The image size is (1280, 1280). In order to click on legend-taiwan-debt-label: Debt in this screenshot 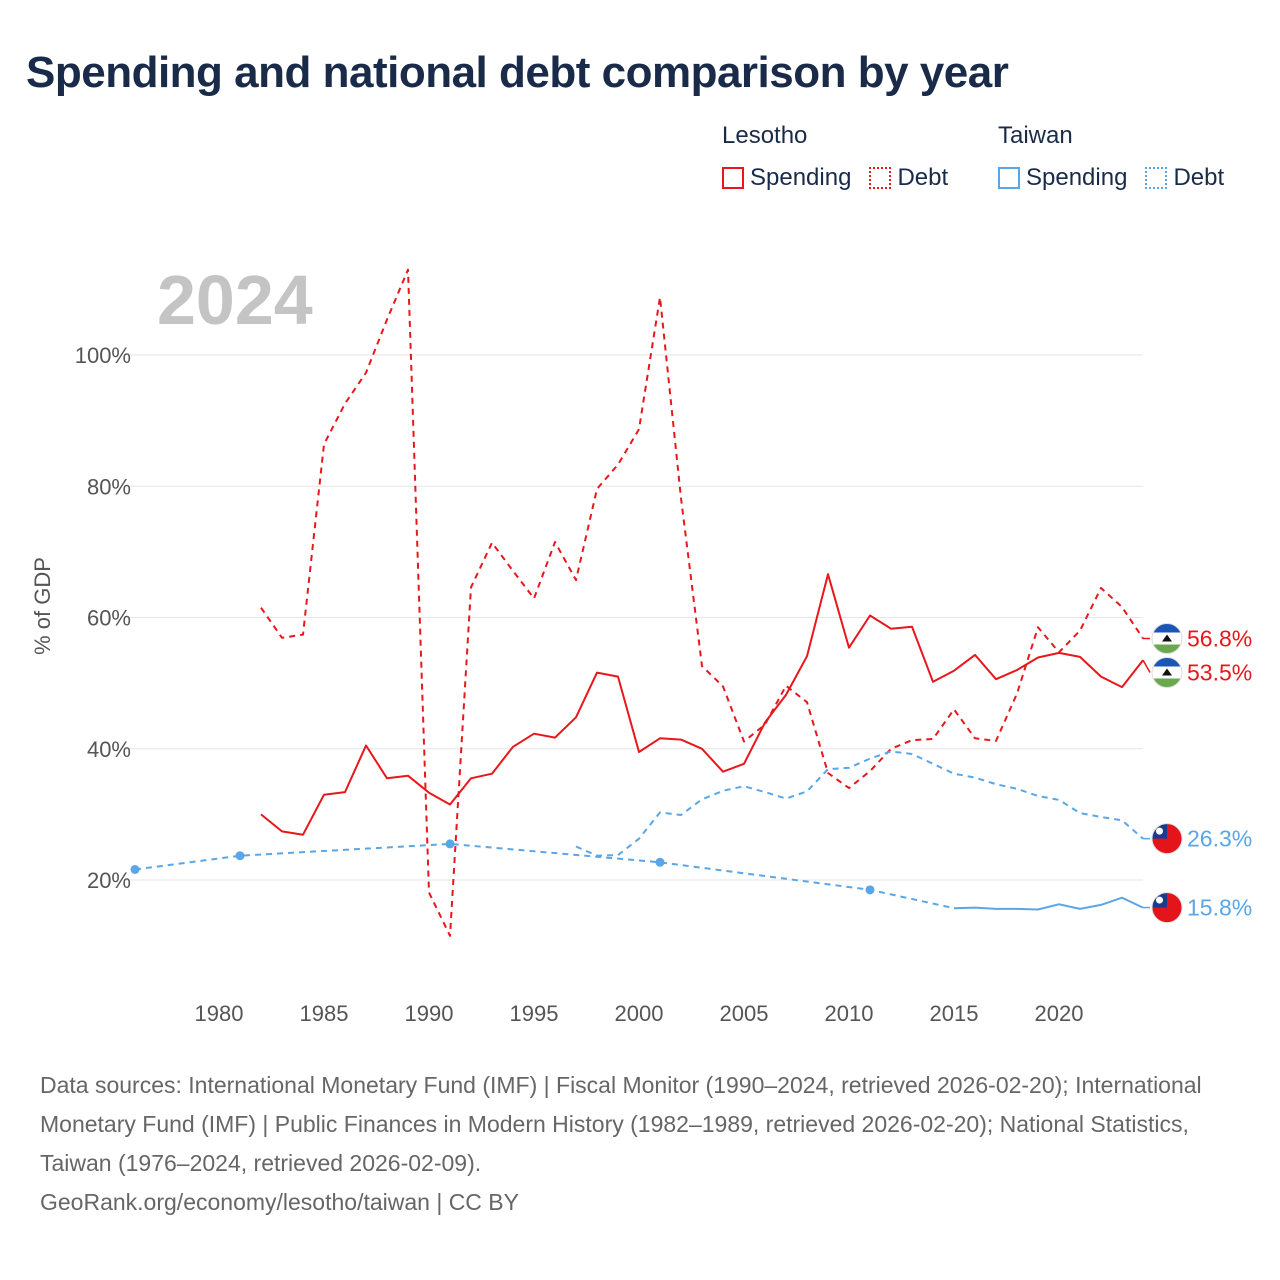, I will do `click(1199, 177)`.